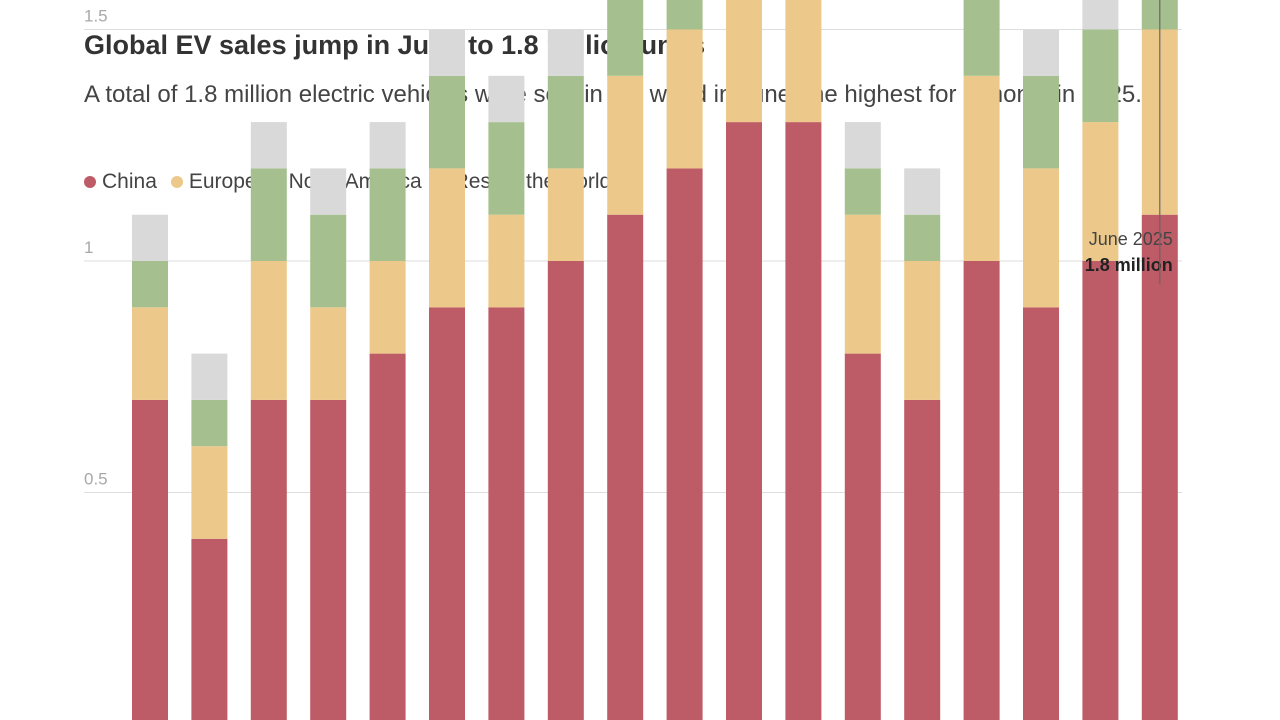  I want to click on legend-swatch-china, so click(90, 182).